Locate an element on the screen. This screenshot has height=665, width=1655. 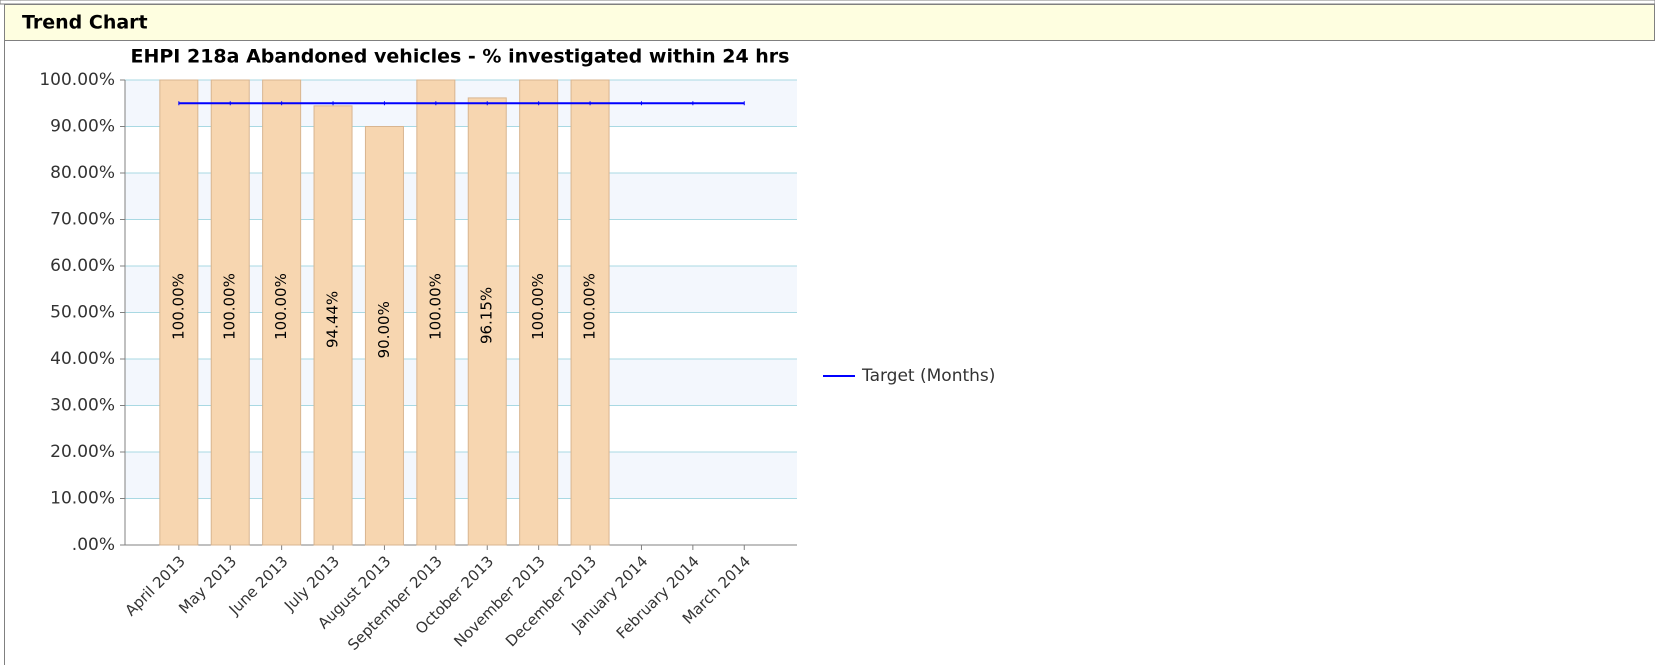
x-tick-label: September 2013 is located at coordinates (395, 603).